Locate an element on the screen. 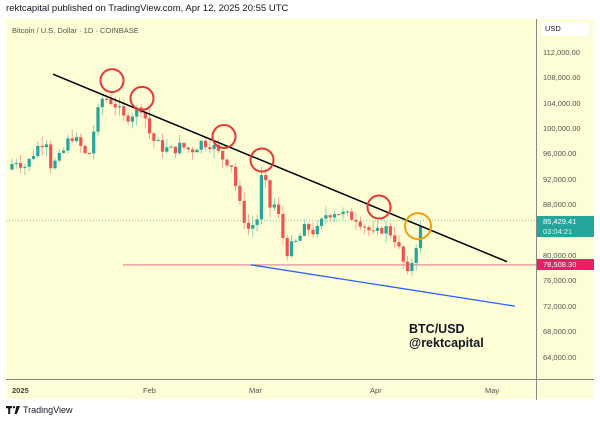 The width and height of the screenshot is (600, 423). last-price-value: 85,429.41 is located at coordinates (560, 221).